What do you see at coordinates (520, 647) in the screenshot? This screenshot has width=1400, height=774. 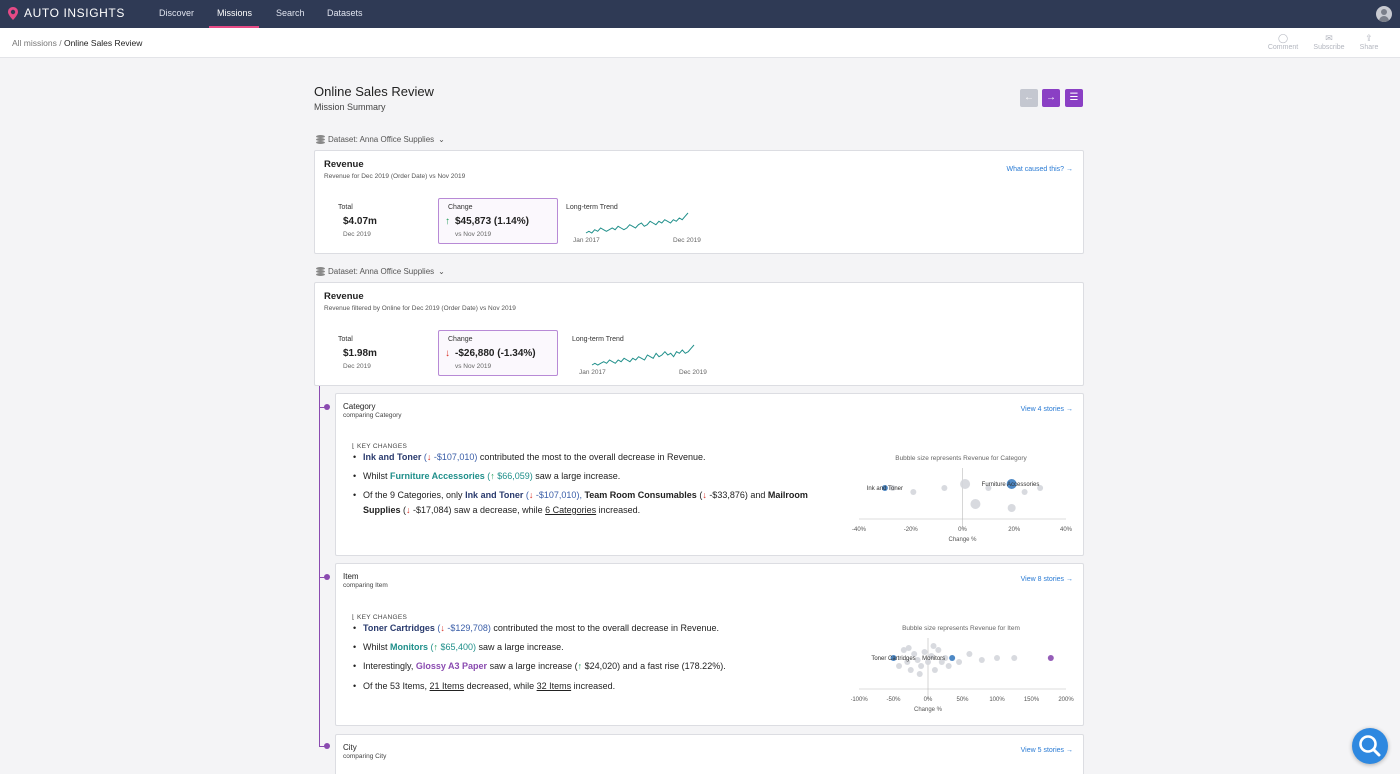 I see `insight-text: saw a large increase.` at bounding box center [520, 647].